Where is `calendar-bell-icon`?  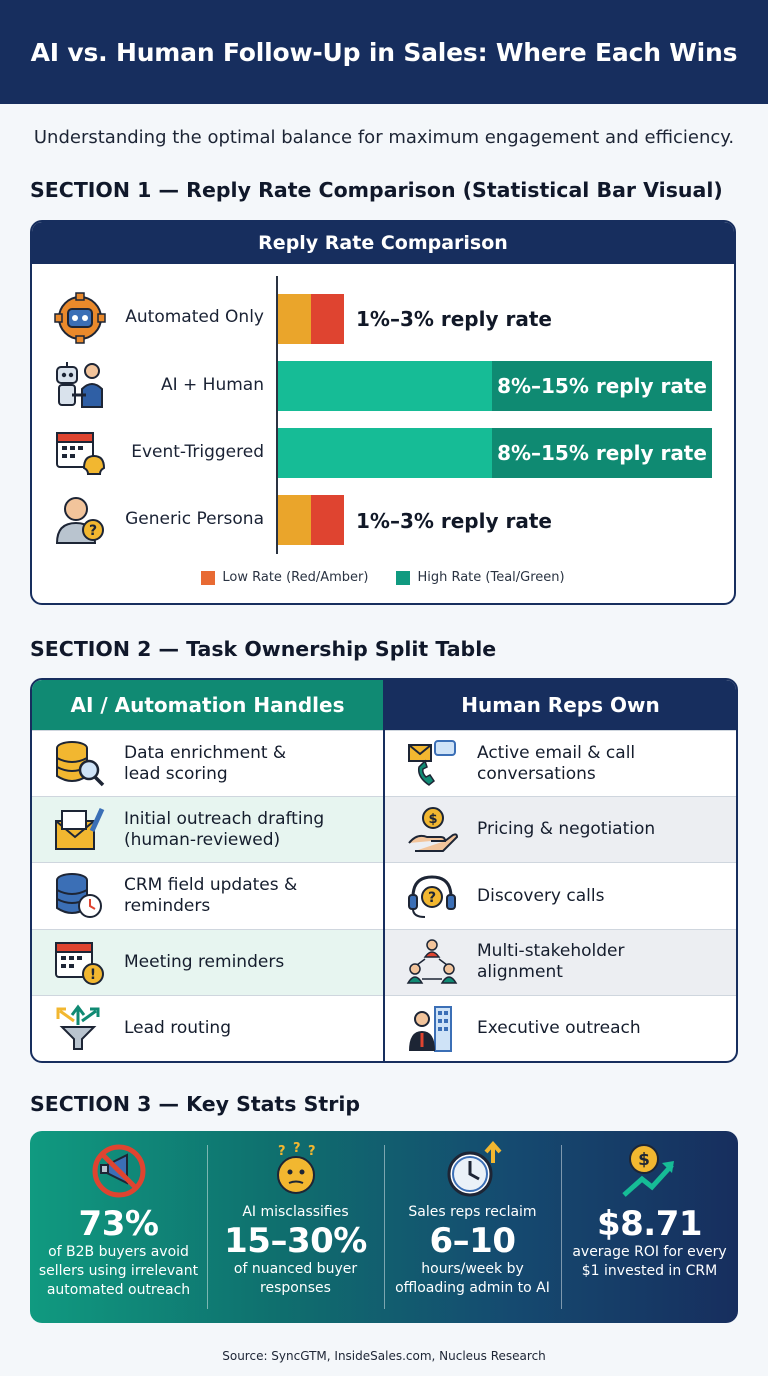
calendar-bell-icon is located at coordinates (81, 453).